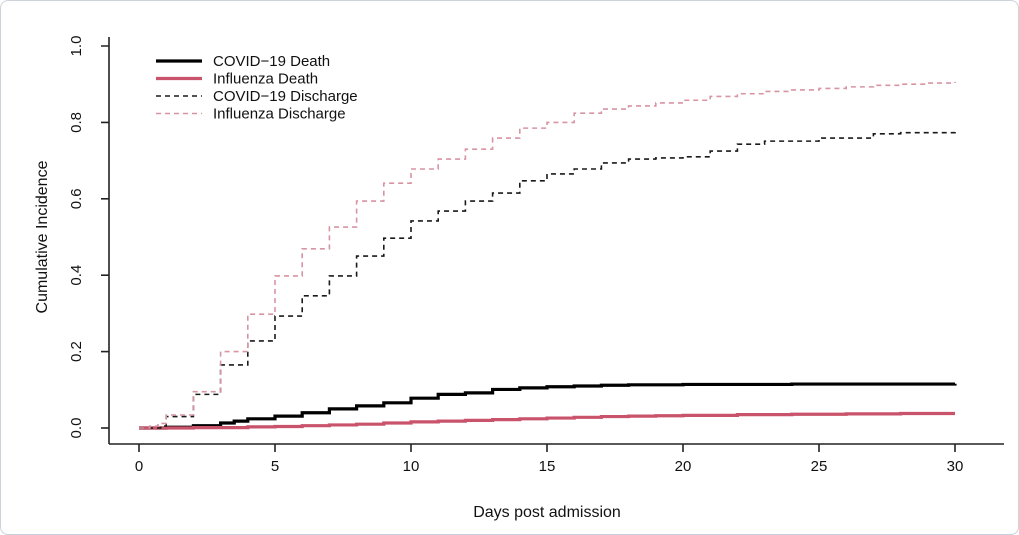 This screenshot has width=1019, height=535. What do you see at coordinates (547, 420) in the screenshot?
I see `curve-influenza-death` at bounding box center [547, 420].